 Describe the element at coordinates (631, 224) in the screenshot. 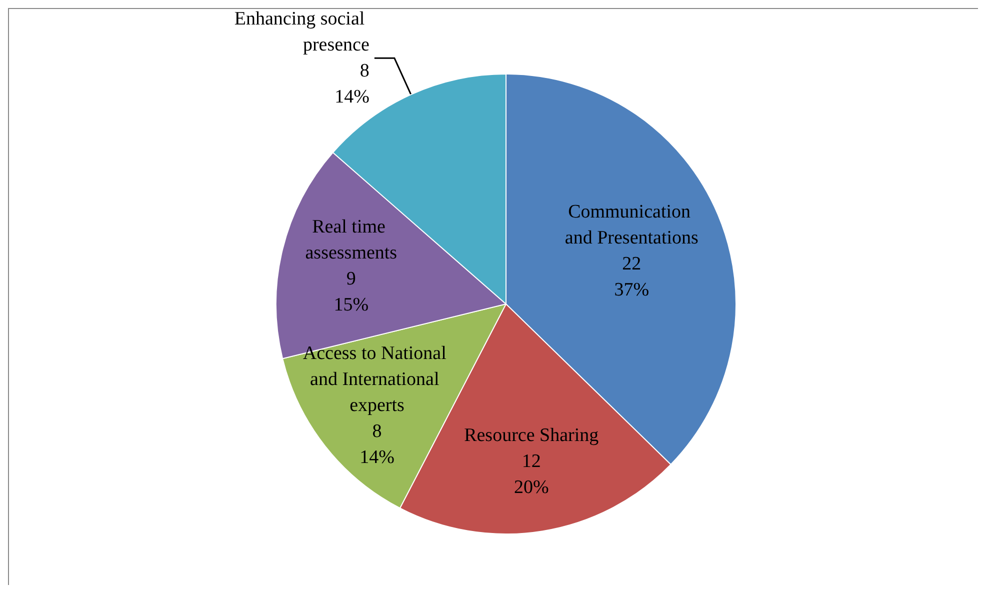

I see `slice-label: Communication and Presentations` at that location.